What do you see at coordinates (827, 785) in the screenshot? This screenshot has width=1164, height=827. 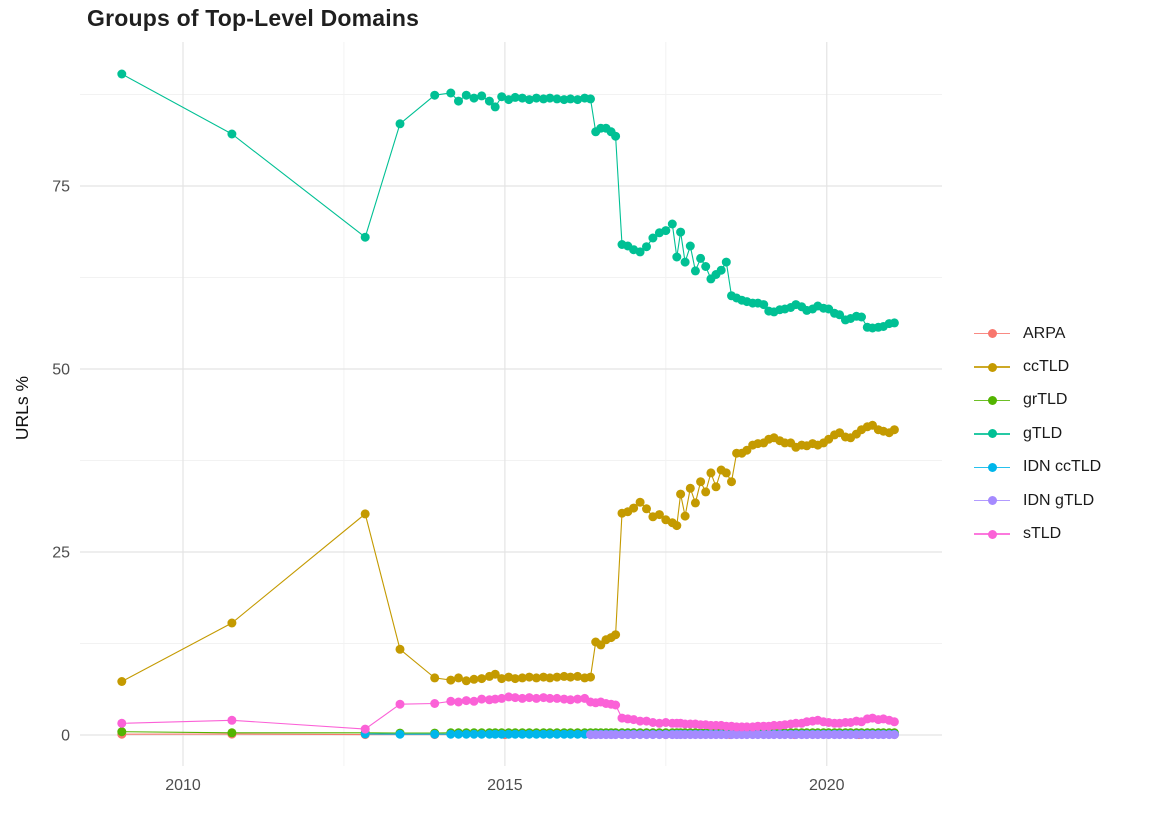 I see `x-tick-label: 2020` at bounding box center [827, 785].